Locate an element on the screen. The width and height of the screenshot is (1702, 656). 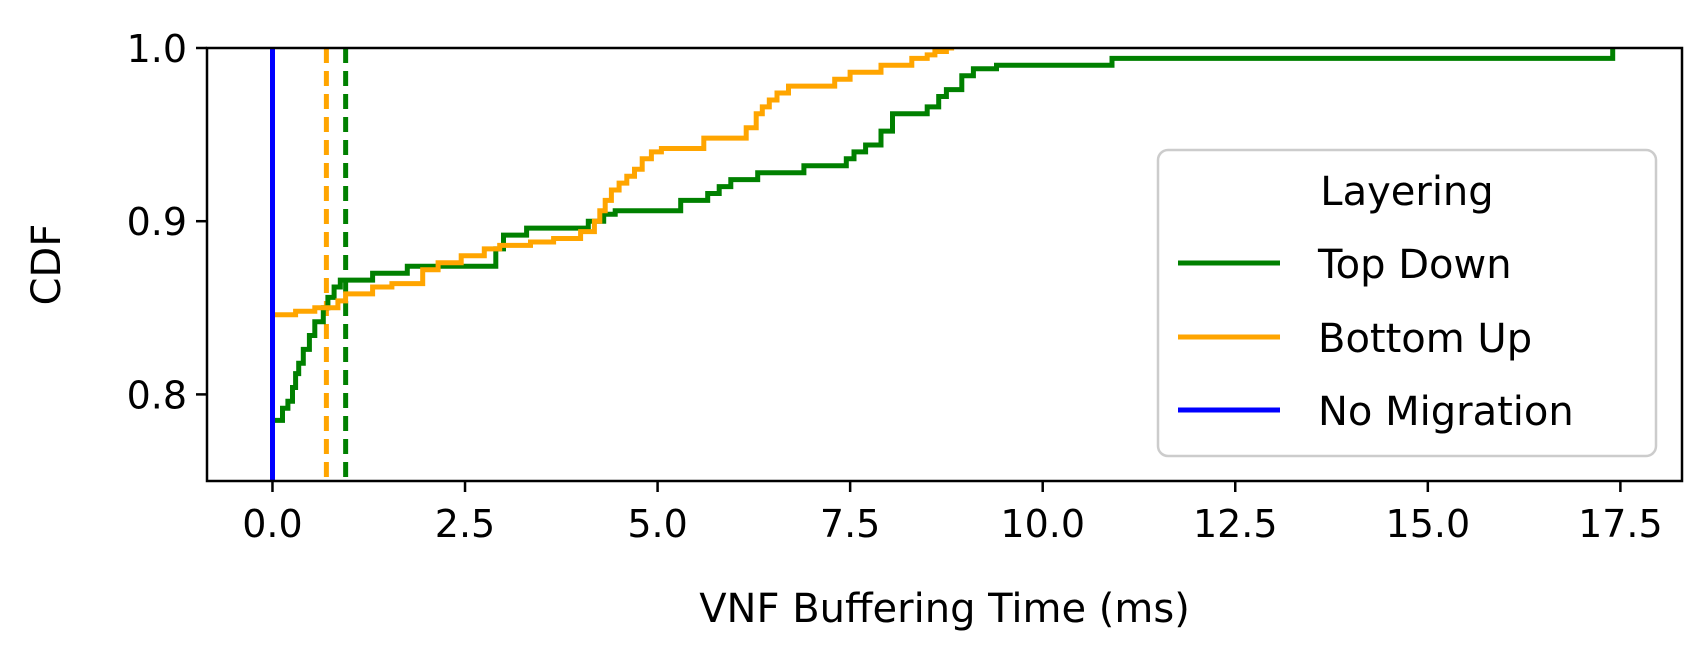
y-axis: 0.8 0.9 1.0 is located at coordinates (167, 222).